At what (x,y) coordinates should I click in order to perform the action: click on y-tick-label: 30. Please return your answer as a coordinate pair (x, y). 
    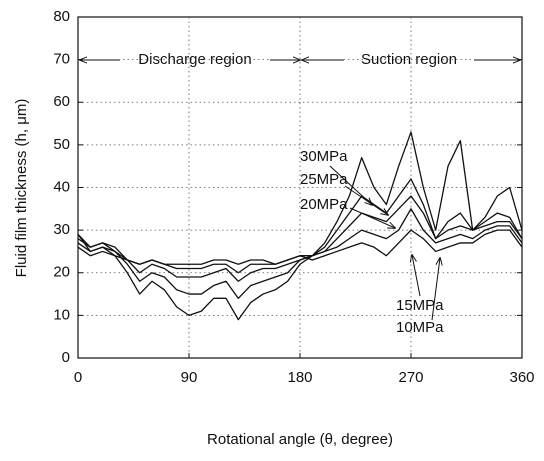
    Looking at the image, I should click on (61, 229).